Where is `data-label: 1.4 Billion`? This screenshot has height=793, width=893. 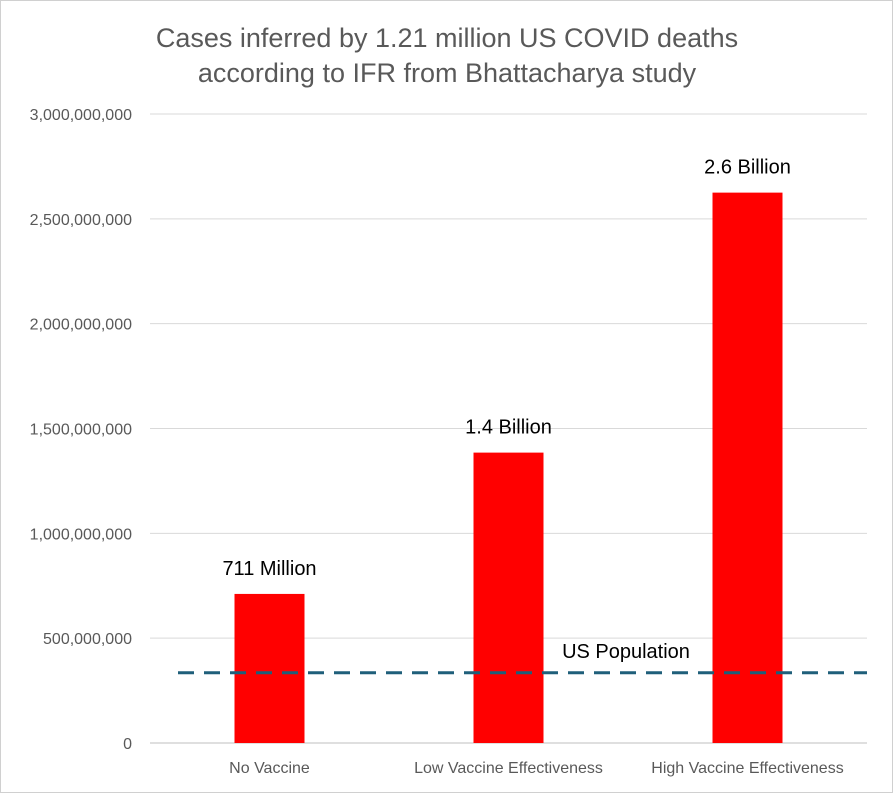
data-label: 1.4 Billion is located at coordinates (508, 428).